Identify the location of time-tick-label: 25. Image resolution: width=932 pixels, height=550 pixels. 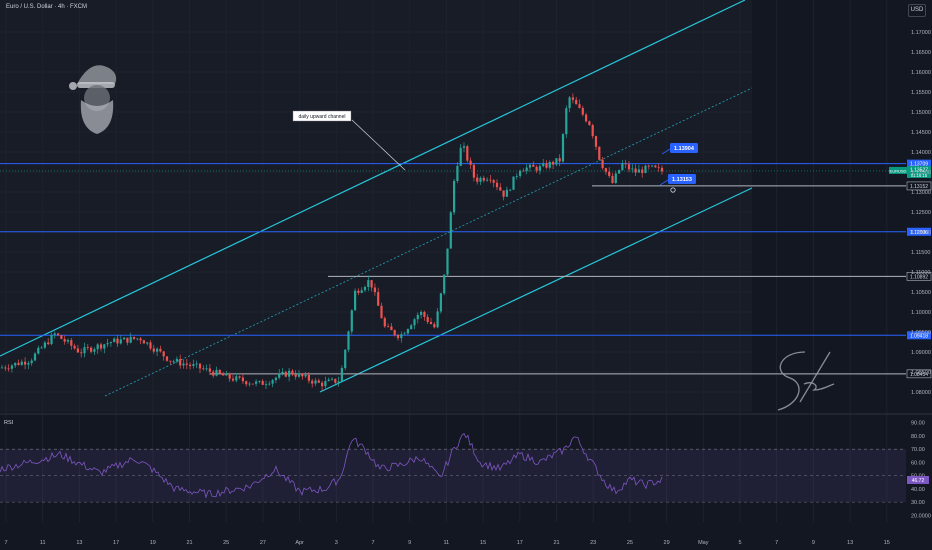
(630, 543).